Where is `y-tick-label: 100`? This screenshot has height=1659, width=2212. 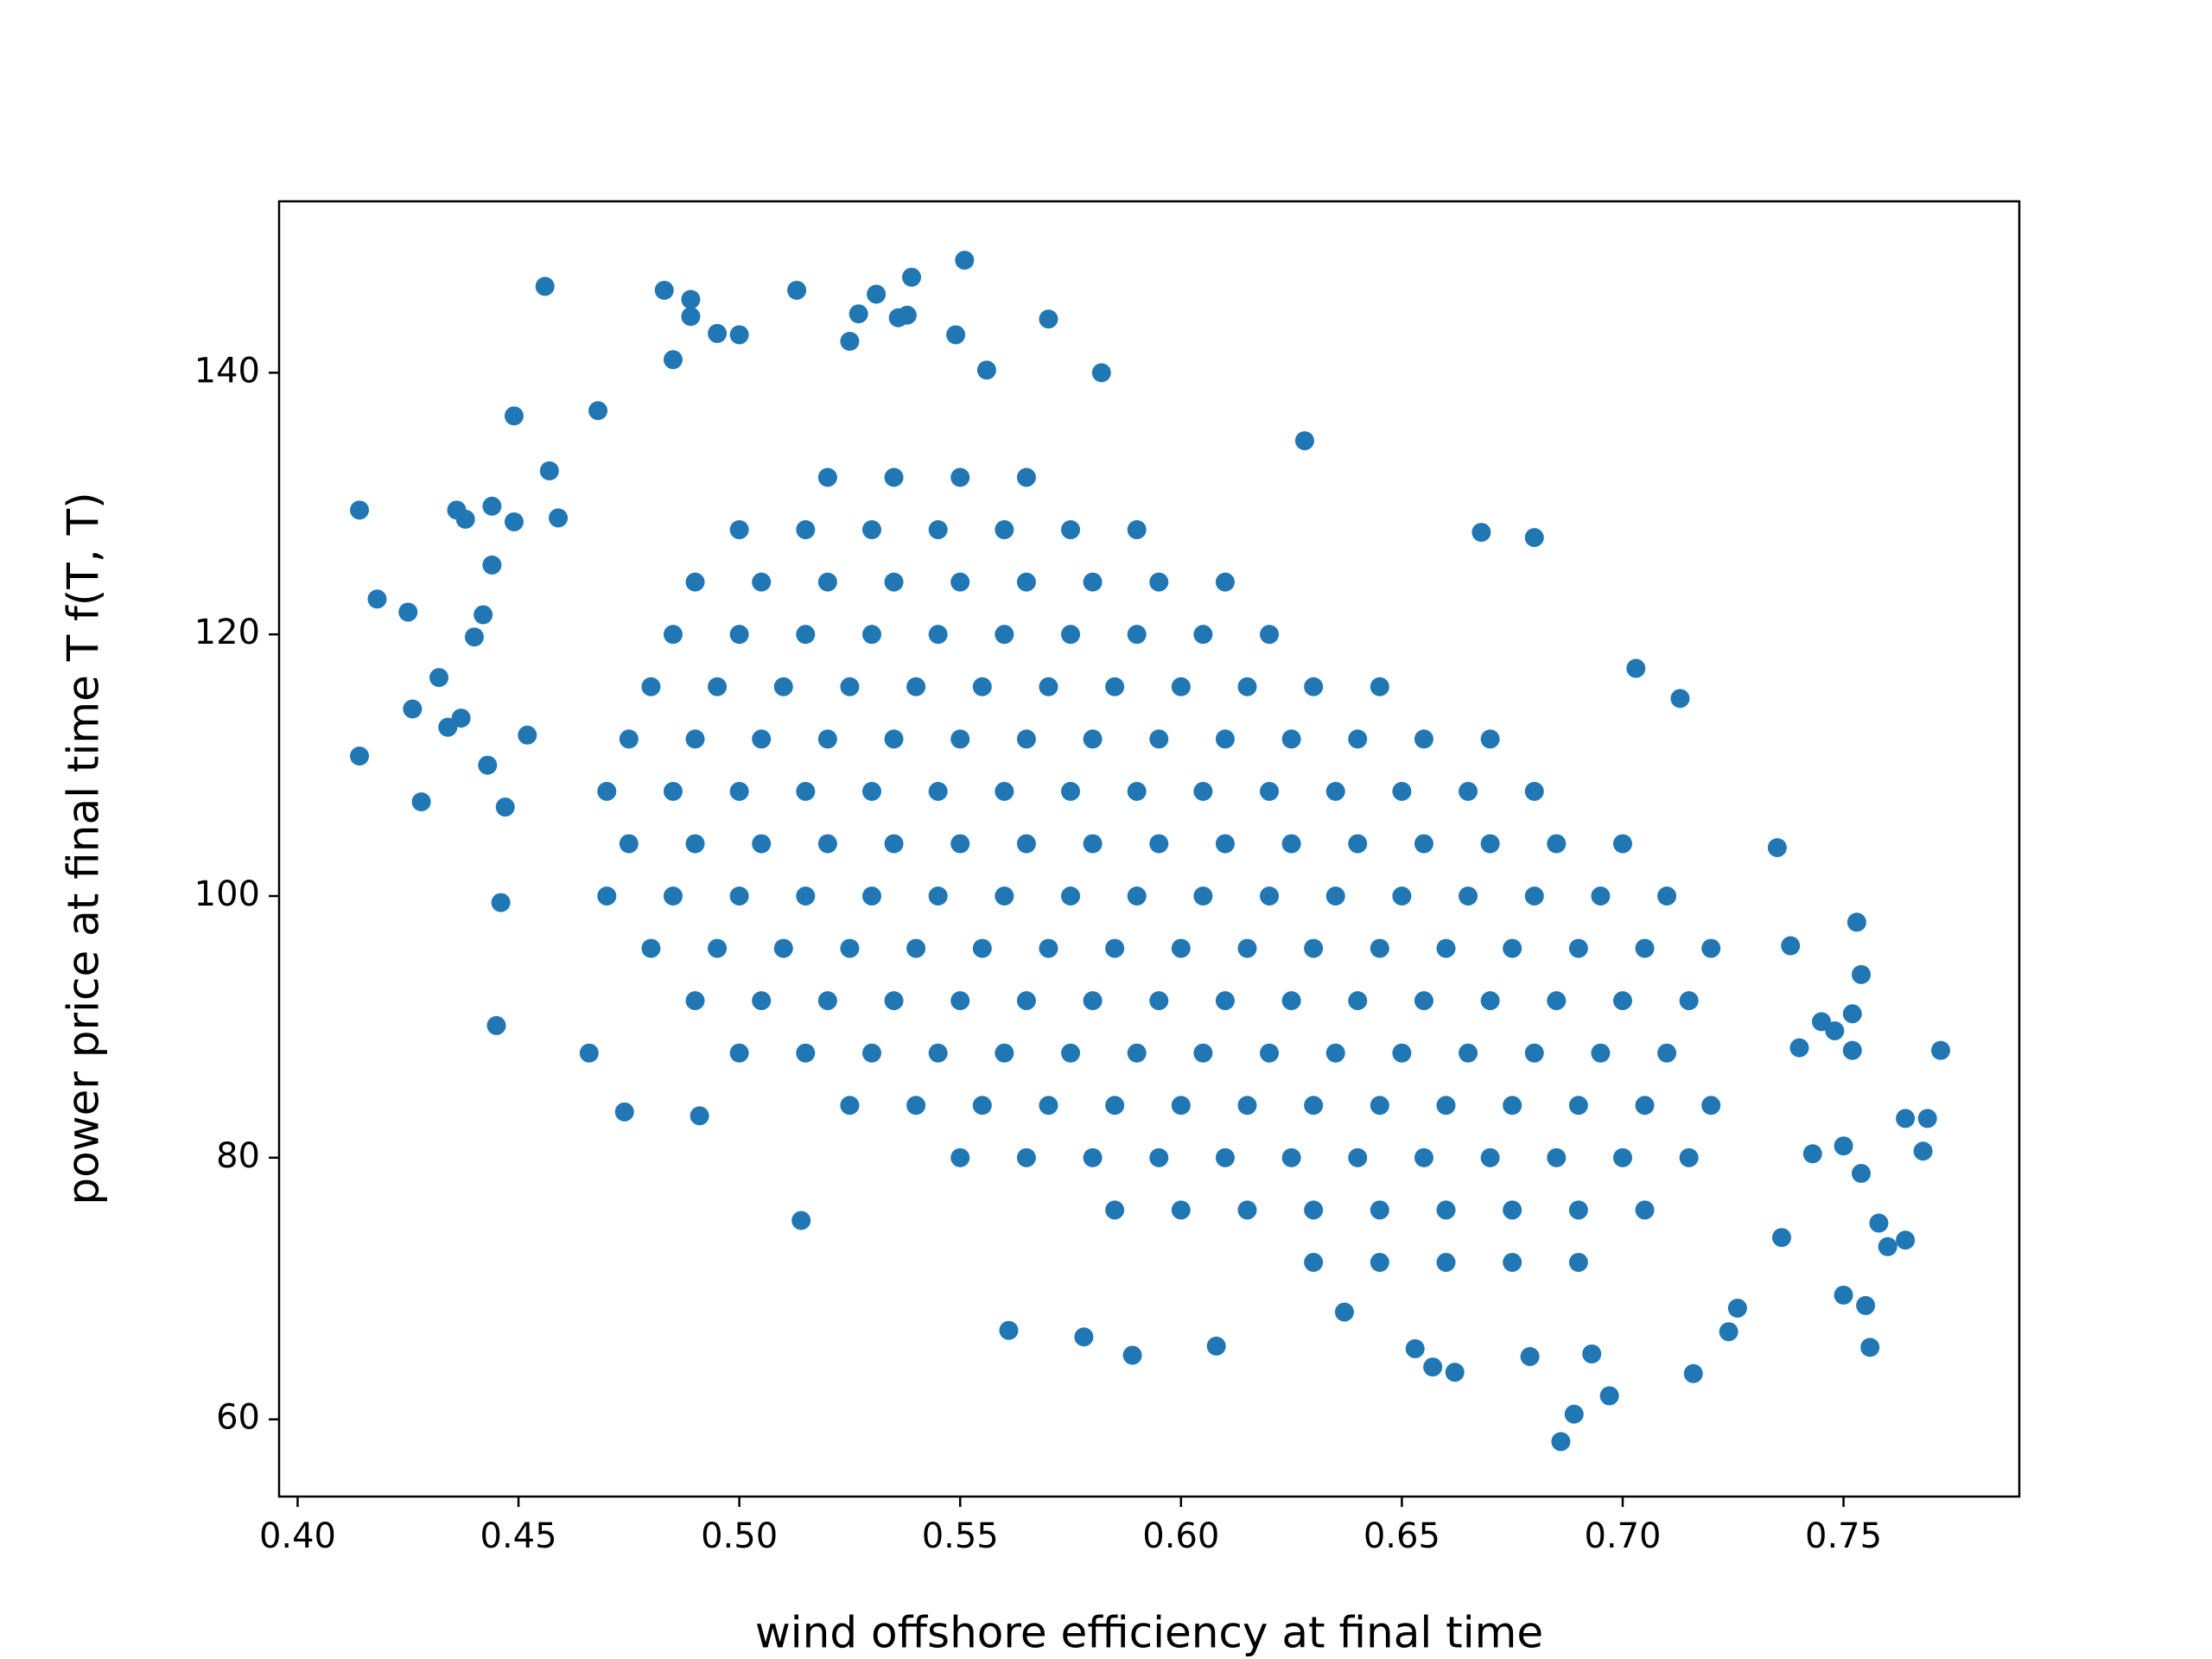
y-tick-label: 100 is located at coordinates (227, 894).